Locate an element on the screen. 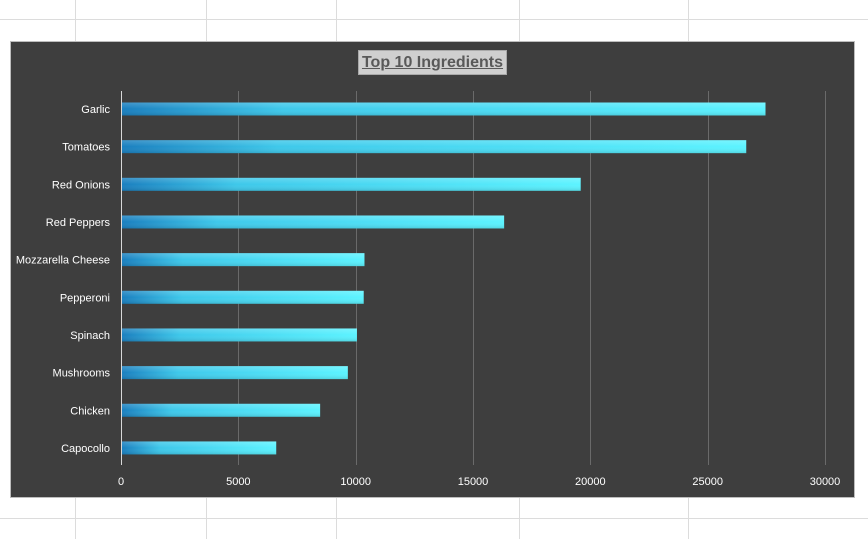  category-label: Spinach is located at coordinates (90, 336).